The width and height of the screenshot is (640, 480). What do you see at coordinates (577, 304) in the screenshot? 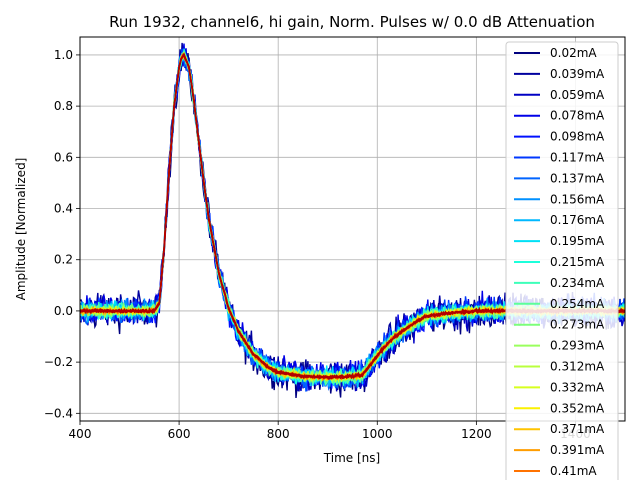
I see `legend-label: 0.254mA` at bounding box center [577, 304].